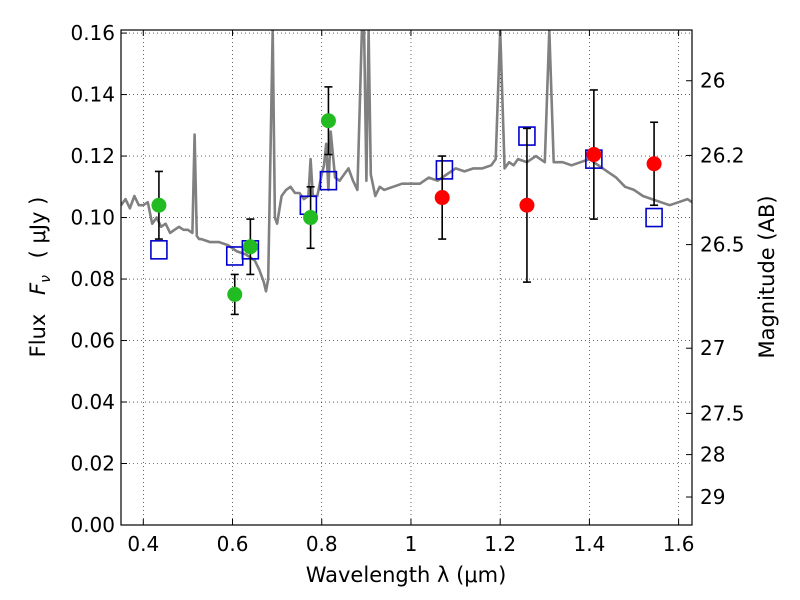 The height and width of the screenshot is (600, 800). What do you see at coordinates (92, 279) in the screenshot?
I see `y-tick-label: 0.08` at bounding box center [92, 279].